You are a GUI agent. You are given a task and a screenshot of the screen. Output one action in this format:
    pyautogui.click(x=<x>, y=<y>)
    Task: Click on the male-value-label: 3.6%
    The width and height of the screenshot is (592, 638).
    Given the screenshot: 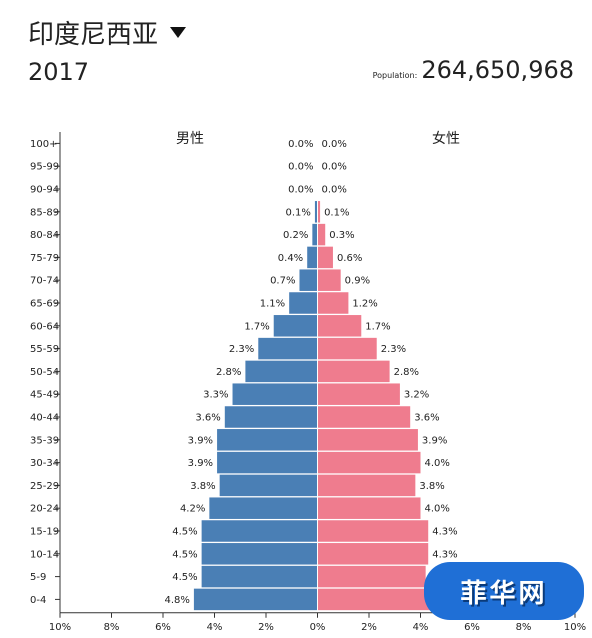 What is the action you would take?
    pyautogui.click(x=207, y=418)
    